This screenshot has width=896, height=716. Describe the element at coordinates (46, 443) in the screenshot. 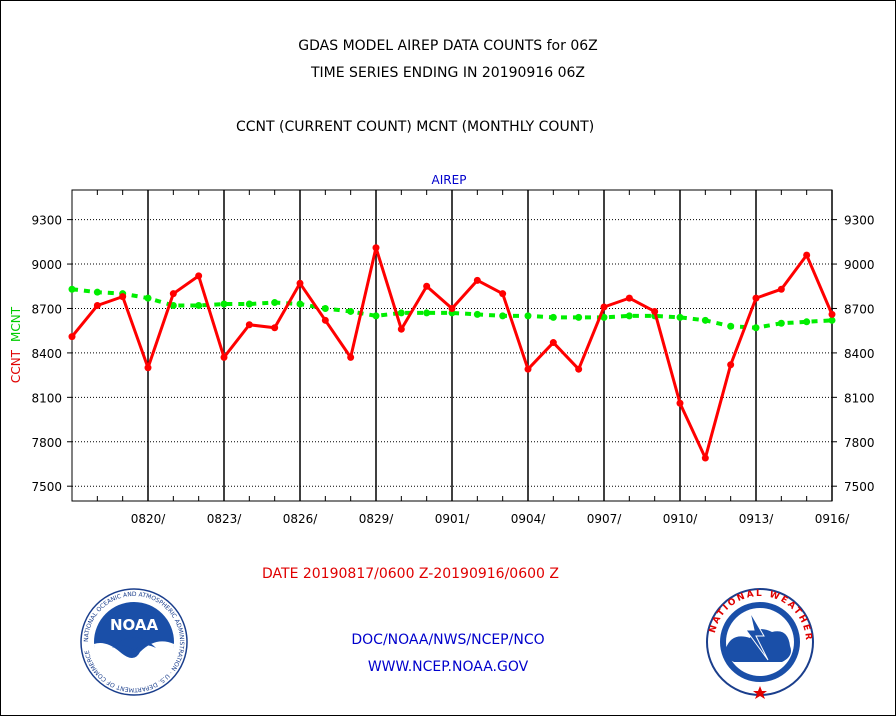

I see `y-tick-label-left: 7800` at that location.